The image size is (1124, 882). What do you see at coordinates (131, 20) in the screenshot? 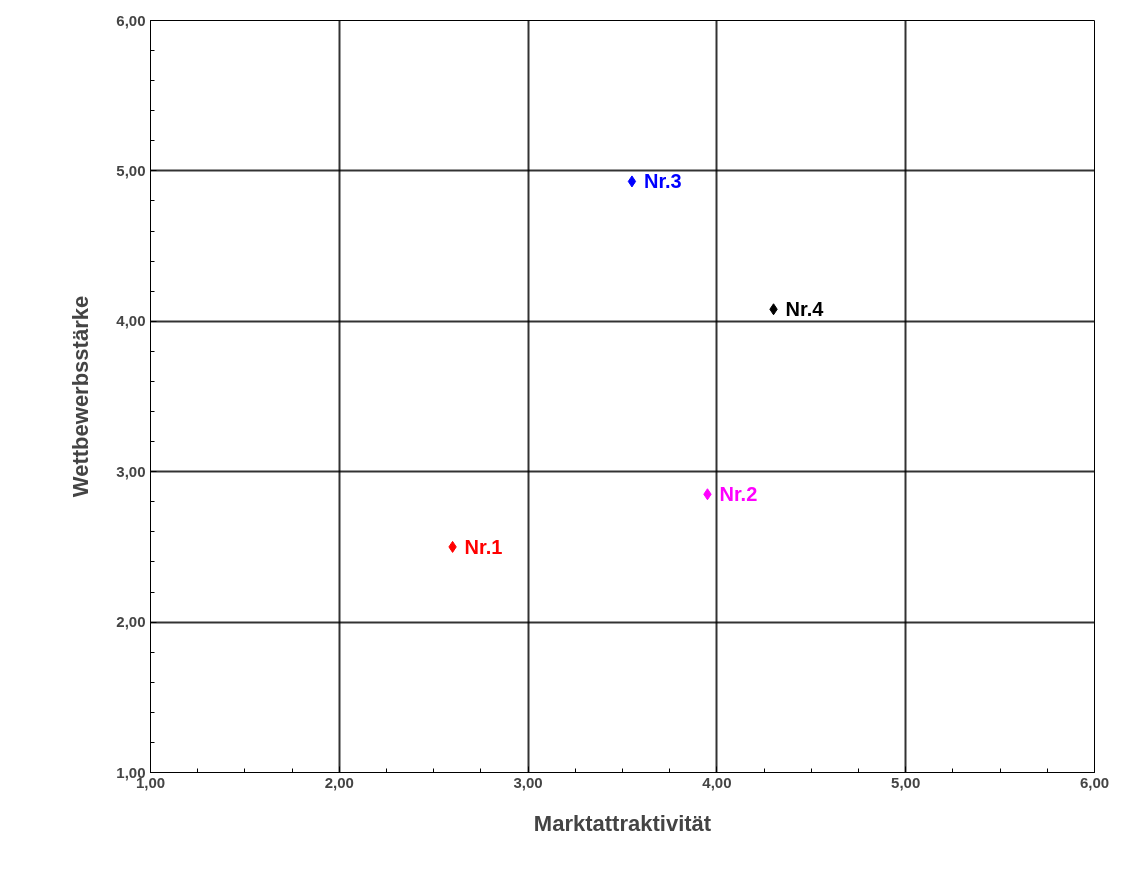
I see `y-tick-label: 6,00` at bounding box center [131, 20].